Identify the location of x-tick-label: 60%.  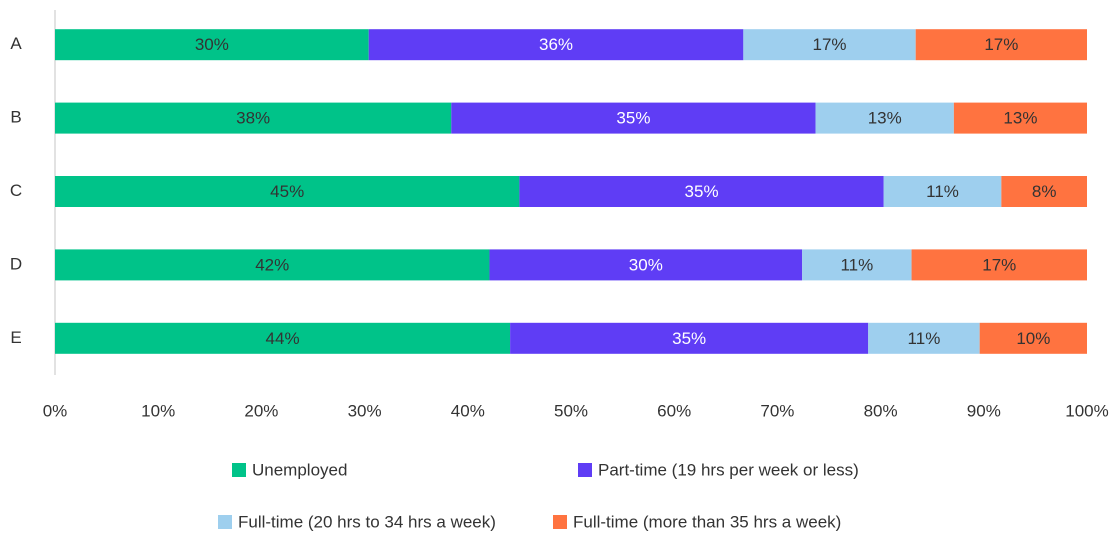
(674, 410).